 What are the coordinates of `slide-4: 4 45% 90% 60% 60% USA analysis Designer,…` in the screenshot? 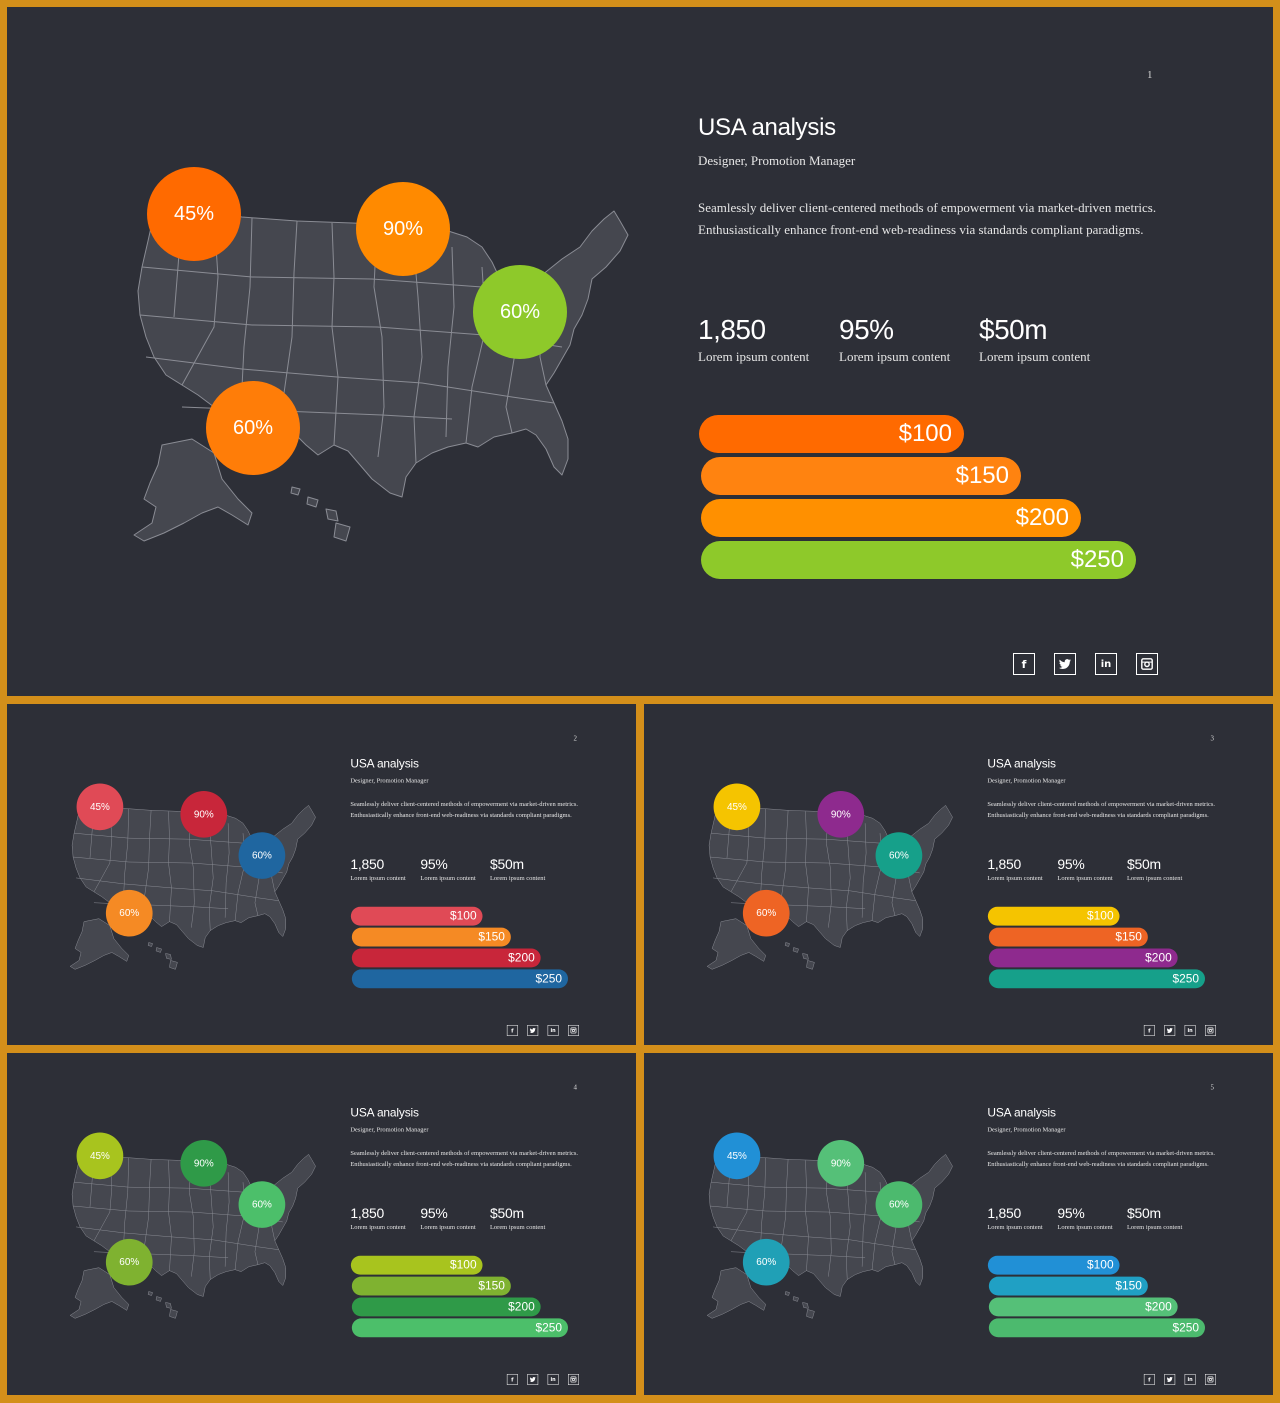 It's located at (321, 1224).